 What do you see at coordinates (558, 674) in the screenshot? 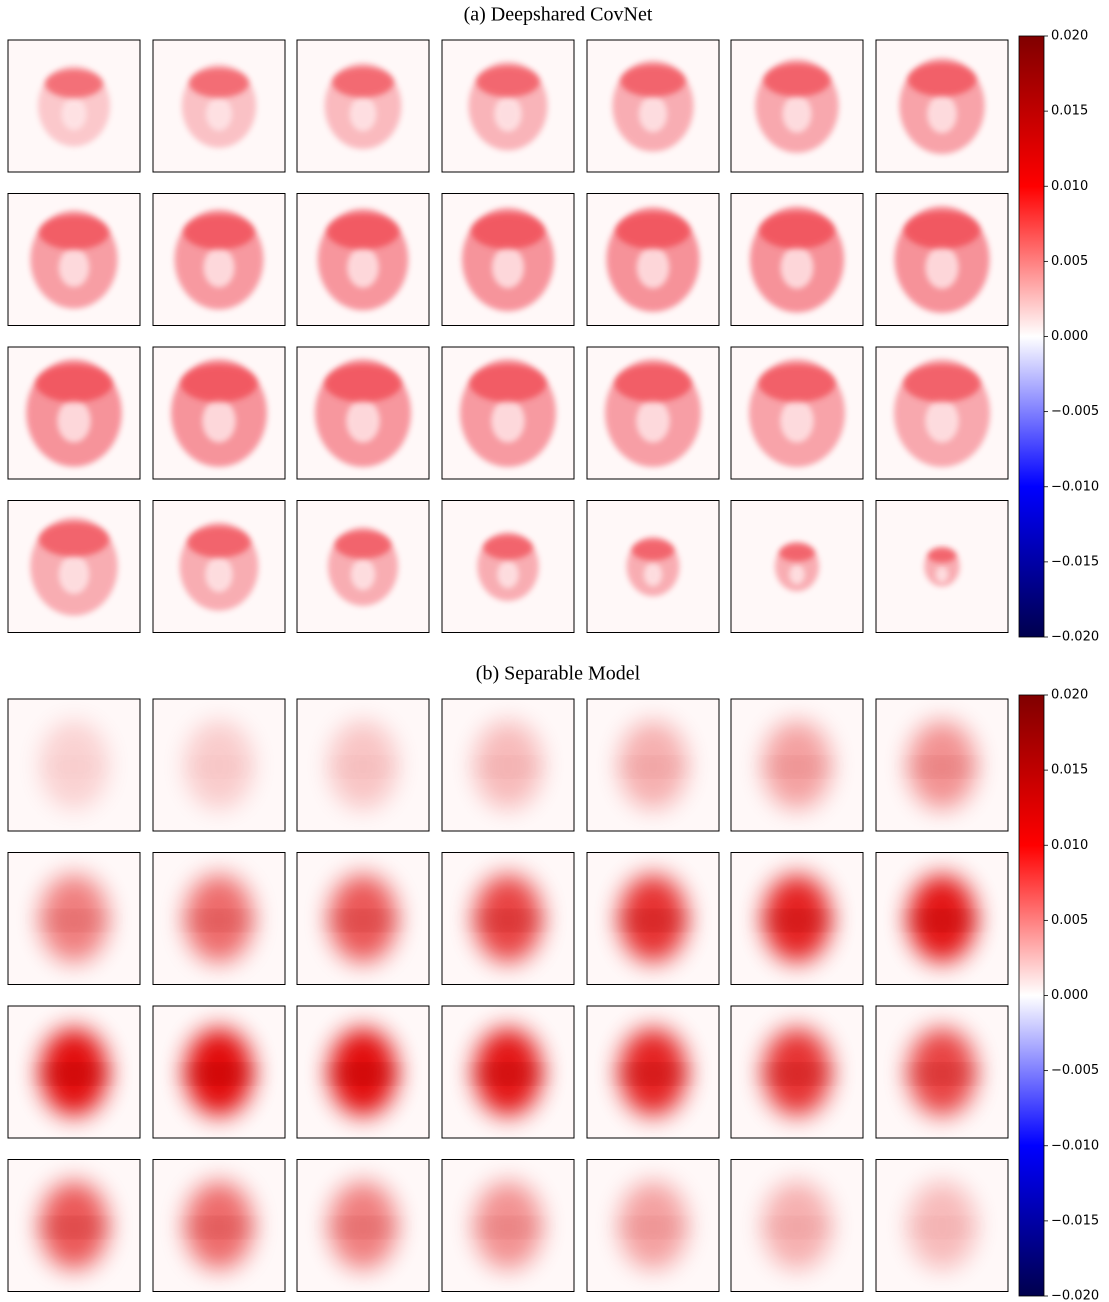
I see `panel-title: (b) Separable Model` at bounding box center [558, 674].